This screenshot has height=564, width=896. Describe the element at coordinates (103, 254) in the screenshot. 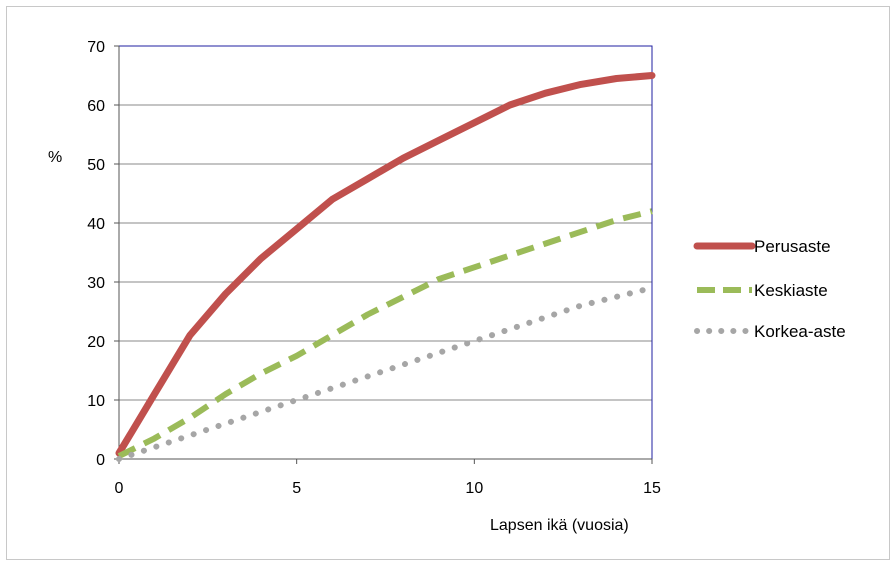

I see `y-tick-labels: 0 10 20 30 40 50 60 70` at that location.